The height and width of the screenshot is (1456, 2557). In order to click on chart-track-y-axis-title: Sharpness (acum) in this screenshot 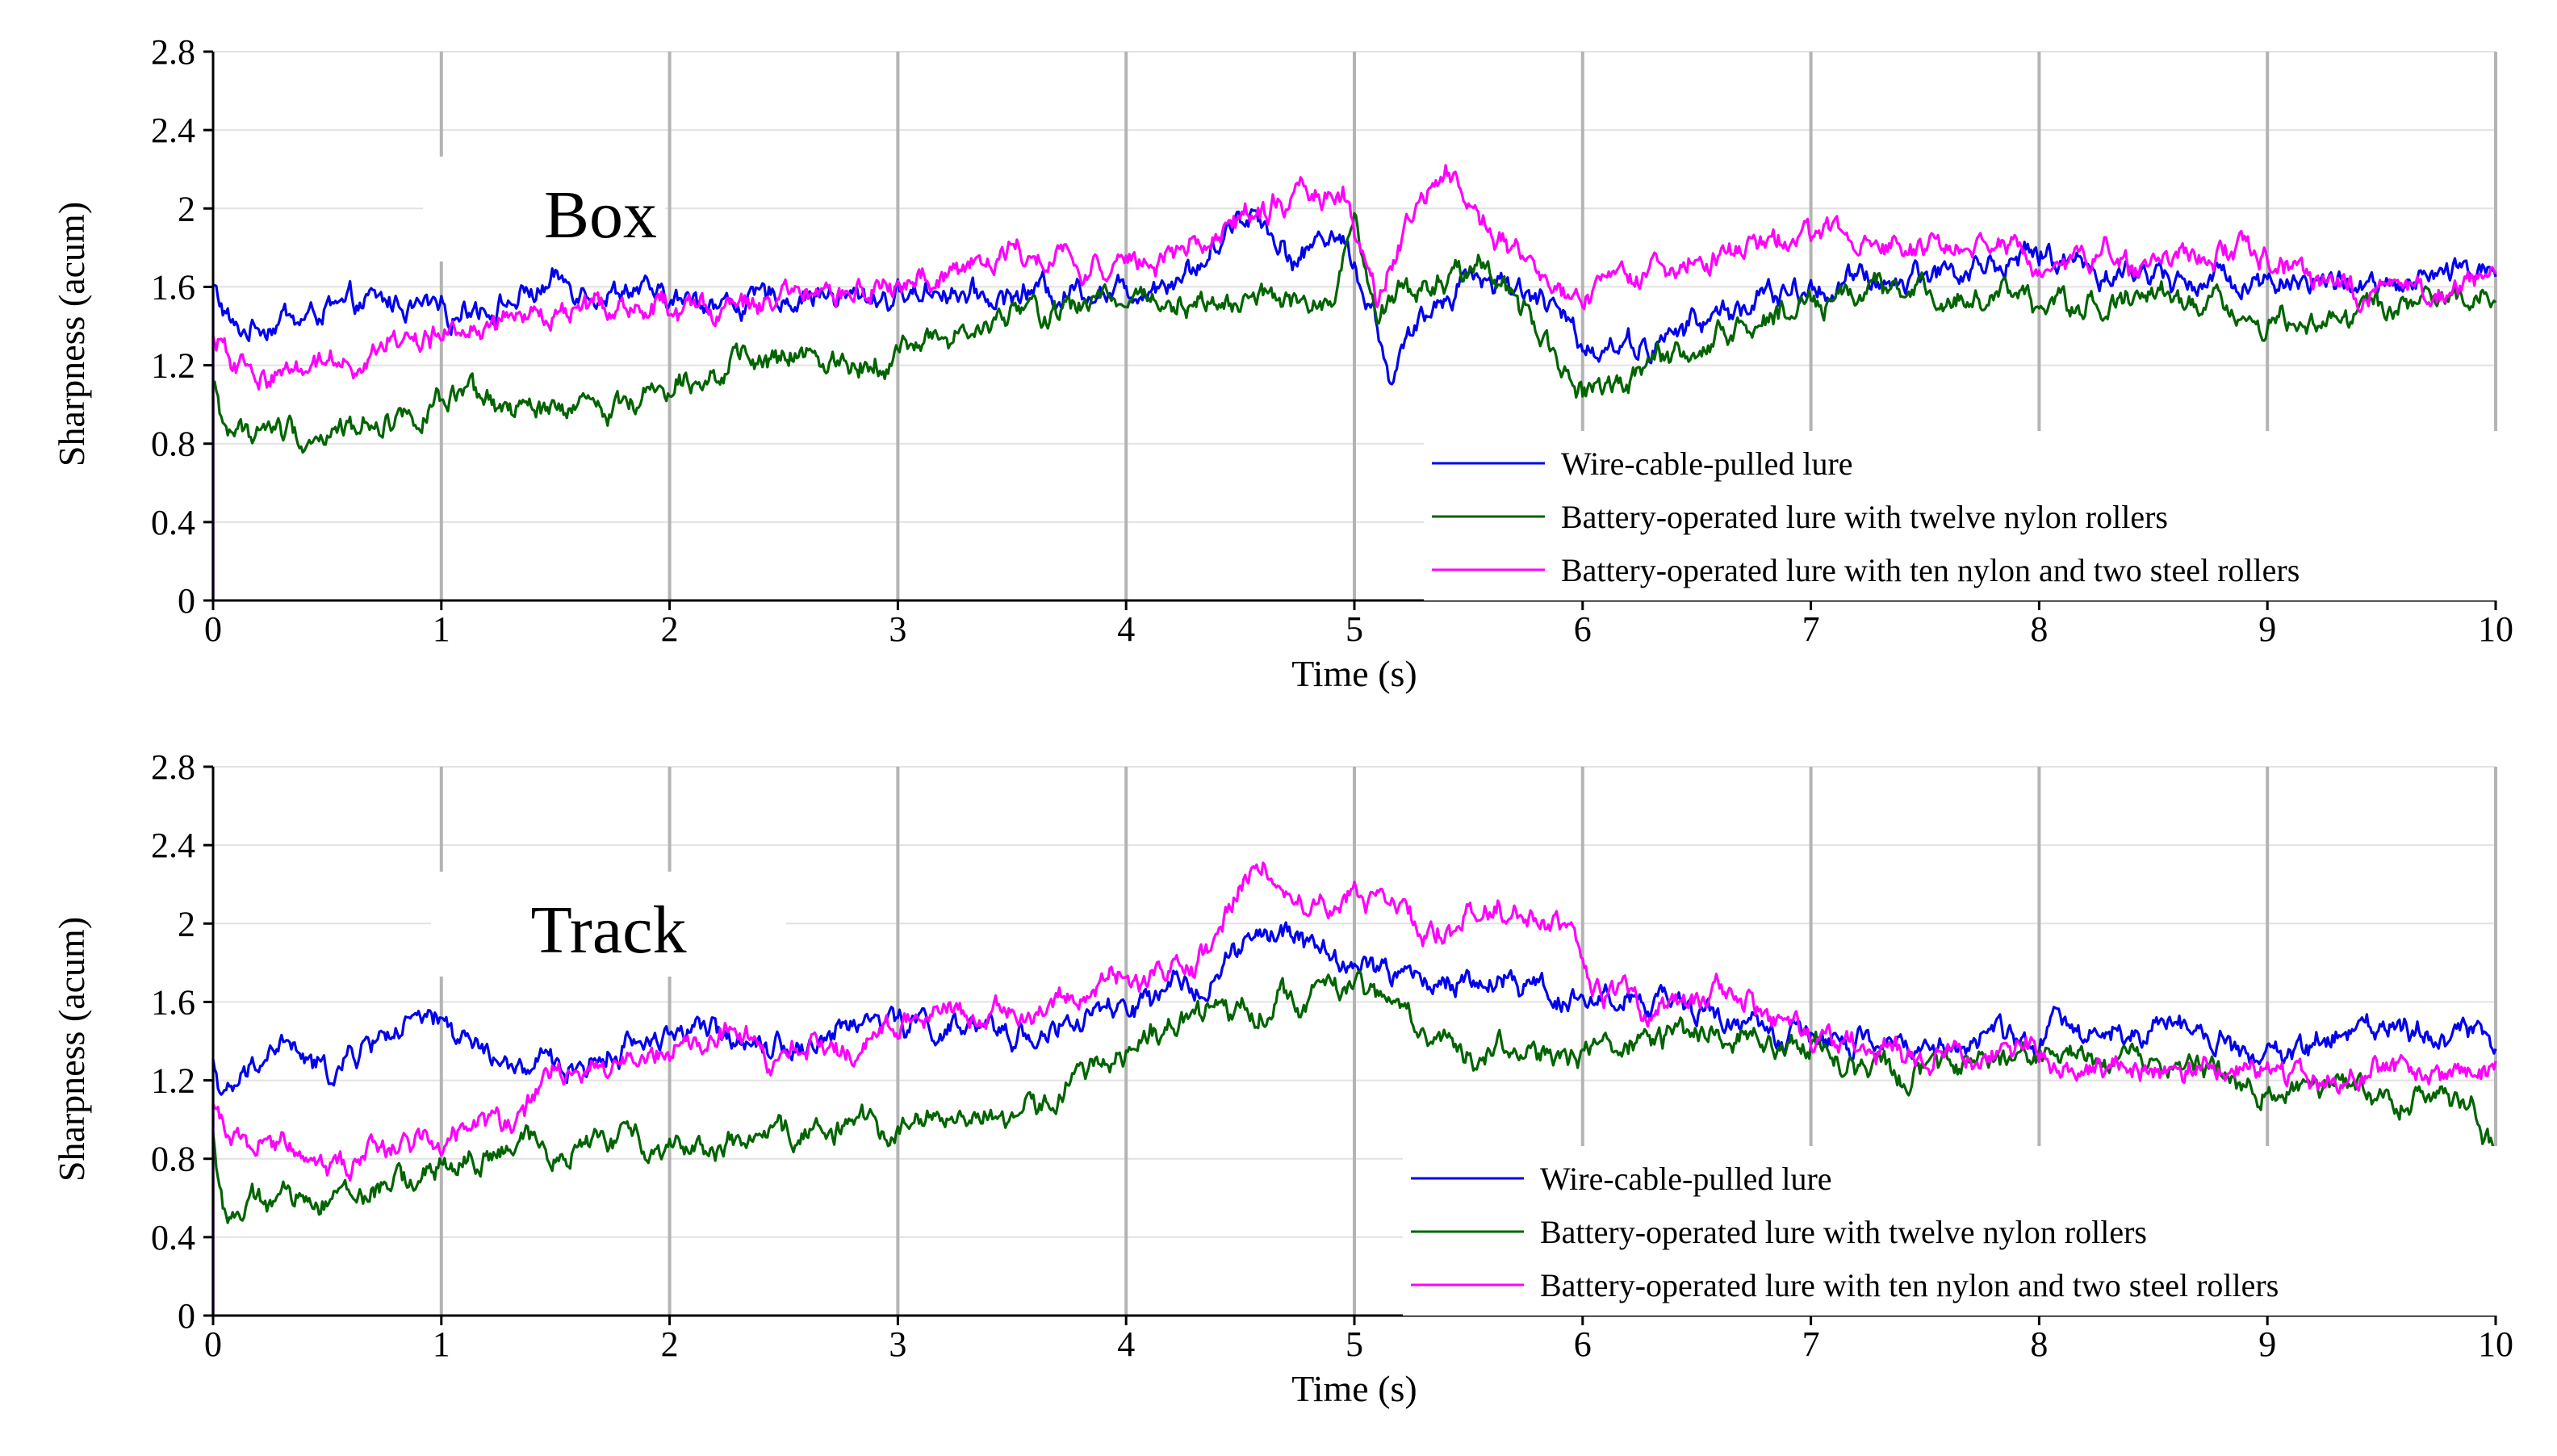, I will do `click(71, 1049)`.